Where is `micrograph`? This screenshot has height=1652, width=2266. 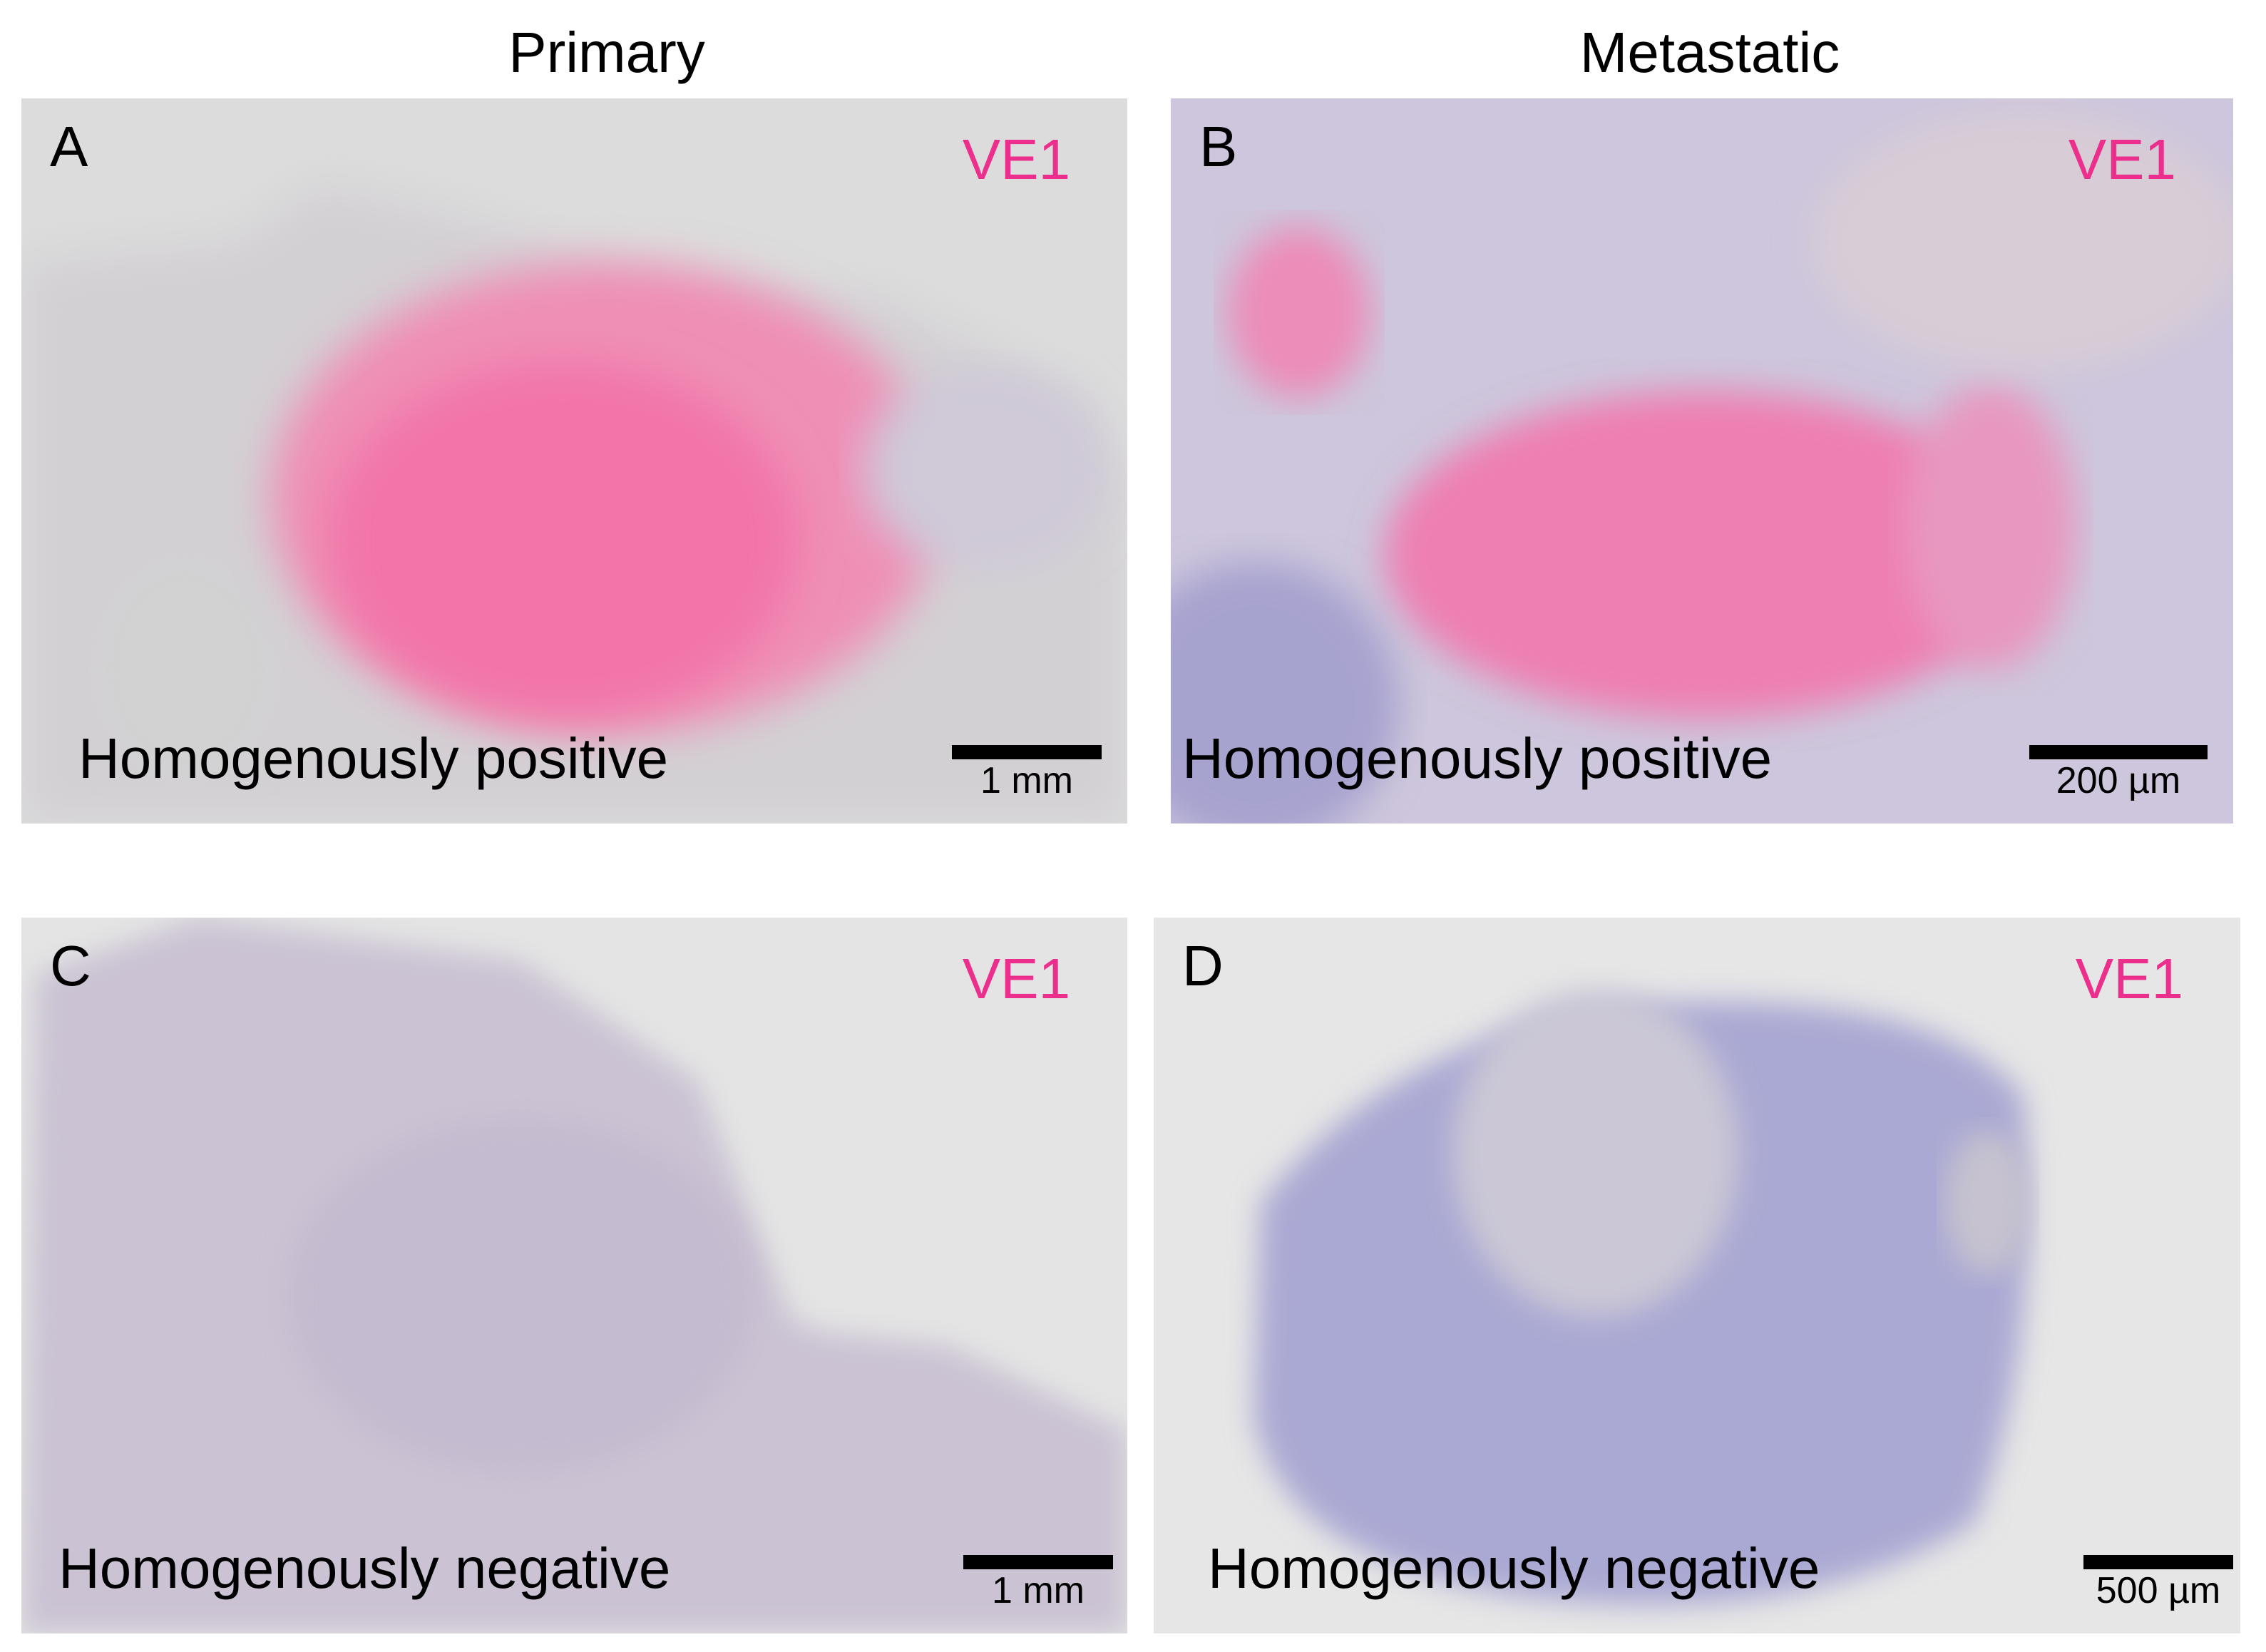
micrograph is located at coordinates (1642, 1297).